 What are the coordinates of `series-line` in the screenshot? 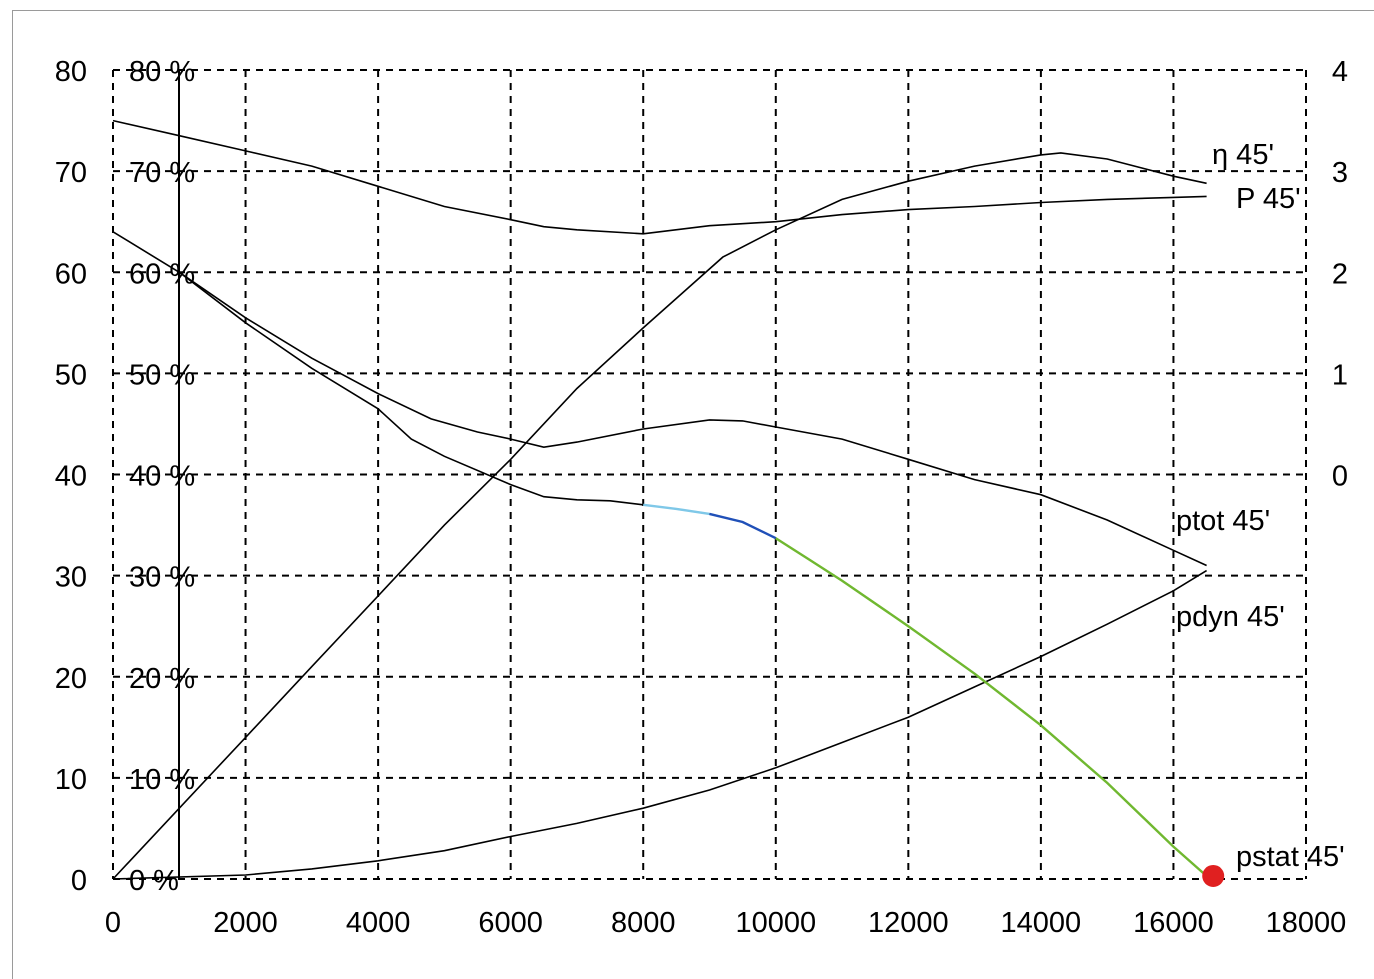 It's located at (659, 177).